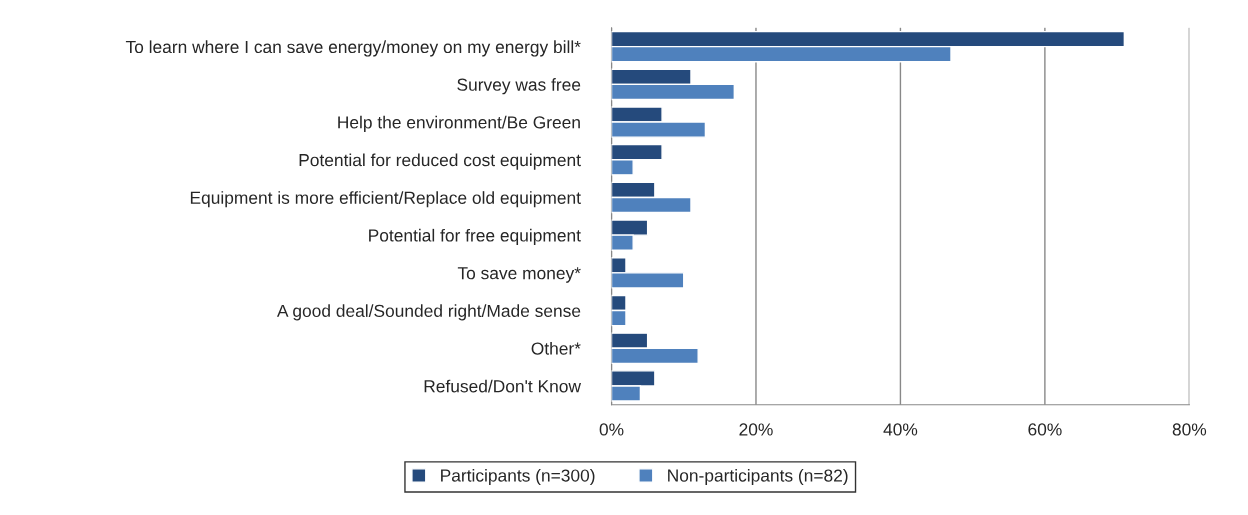 This screenshot has width=1248, height=515. Describe the element at coordinates (385, 199) in the screenshot. I see `y-tick-label: Equipment is more efficient/Replace old equipment` at that location.